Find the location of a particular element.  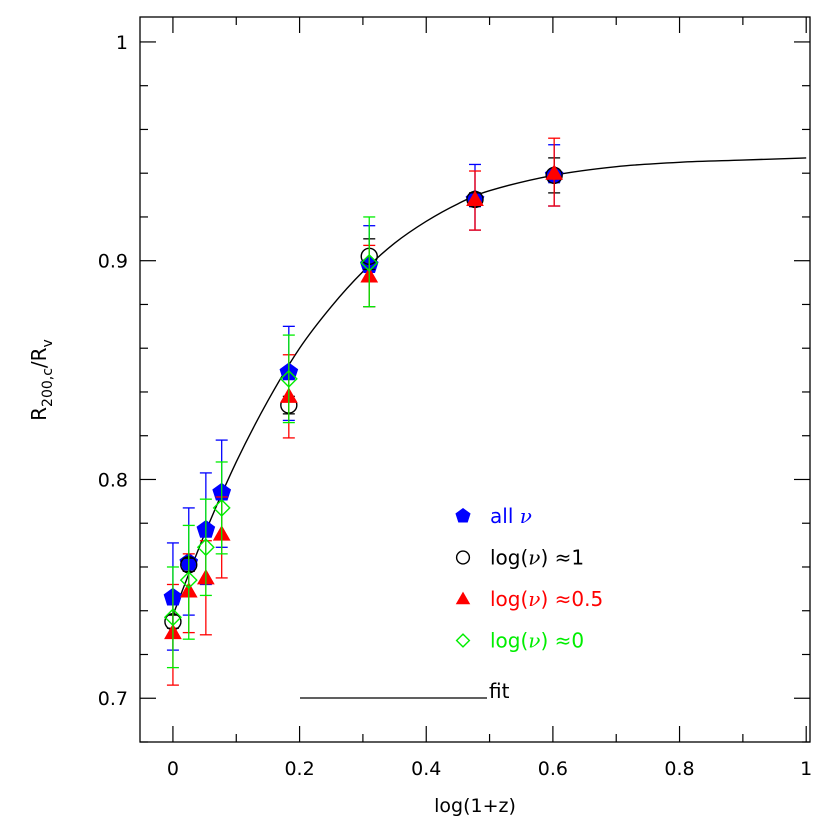

legend-marker-pentagon is located at coordinates (463, 515).